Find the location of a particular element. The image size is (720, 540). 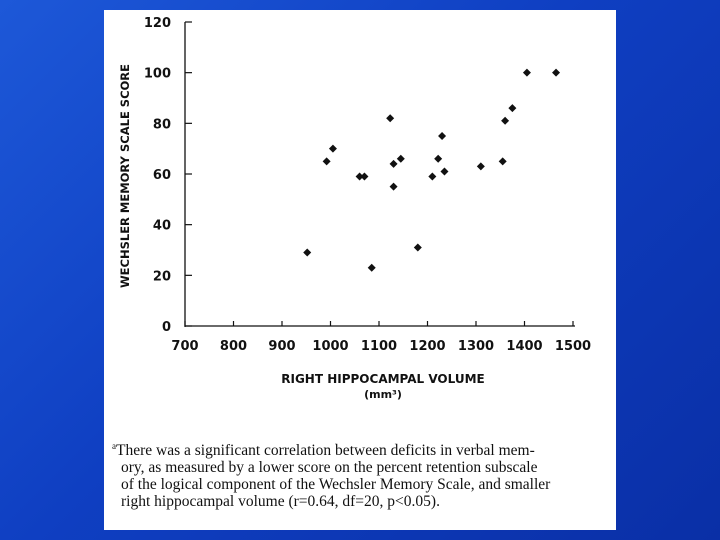

y-tick-label: 100 is located at coordinates (157, 74).